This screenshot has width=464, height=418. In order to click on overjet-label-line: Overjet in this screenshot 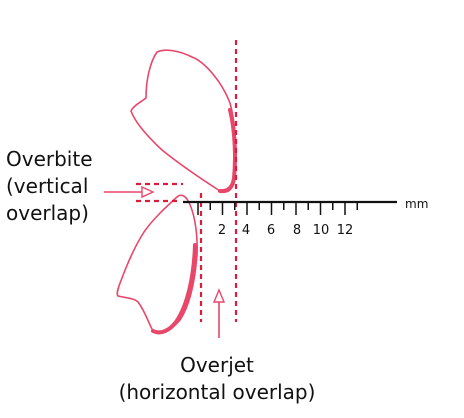, I will do `click(217, 365)`.